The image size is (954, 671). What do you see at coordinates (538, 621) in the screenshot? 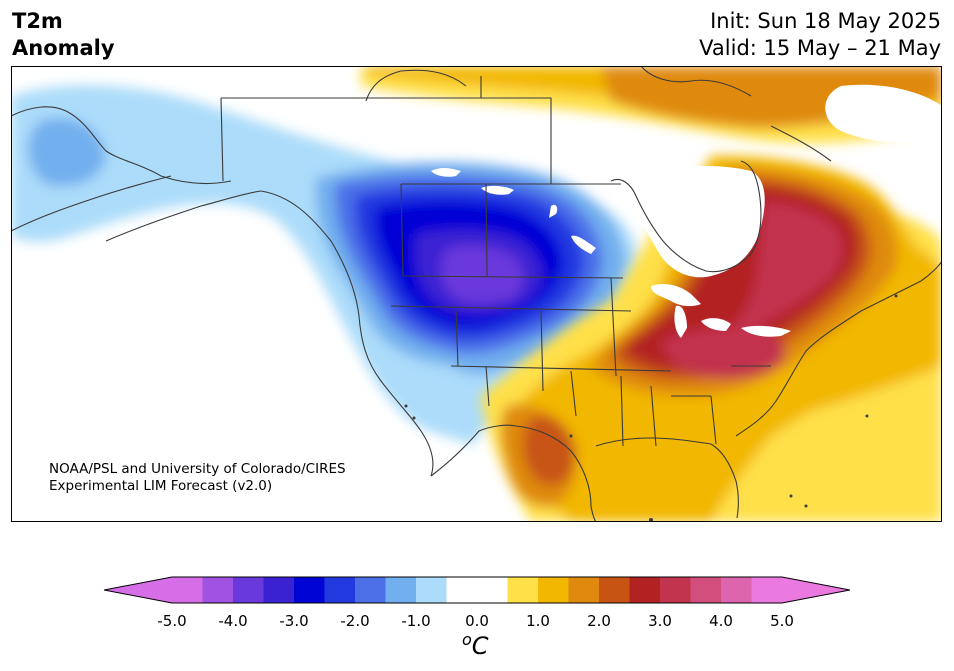
I see `colorbar-tick-label: 1.0` at bounding box center [538, 621].